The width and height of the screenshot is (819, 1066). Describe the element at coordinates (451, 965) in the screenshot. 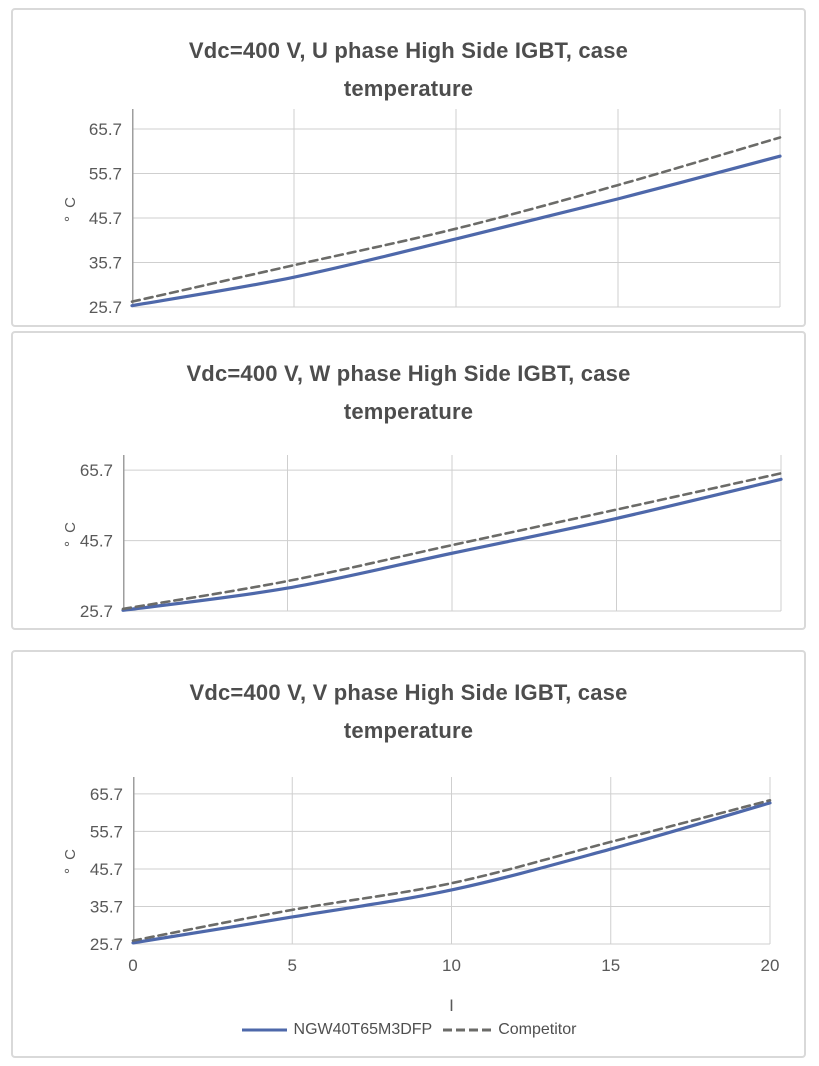

I see `x-tick-label: 10` at that location.